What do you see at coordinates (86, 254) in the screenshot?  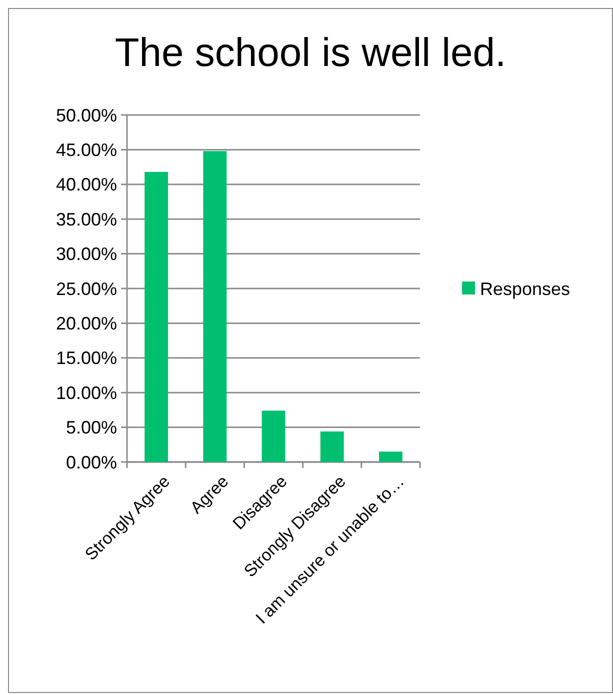 I see `y-tick-label: 30.00%` at bounding box center [86, 254].